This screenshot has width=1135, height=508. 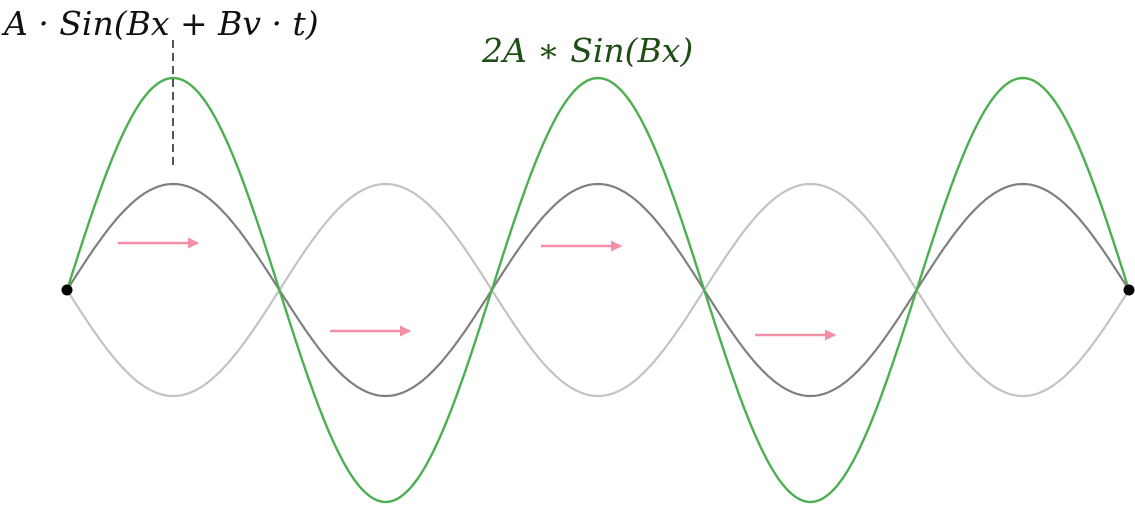 What do you see at coordinates (1129, 290) in the screenshot?
I see `right-endpoint` at bounding box center [1129, 290].